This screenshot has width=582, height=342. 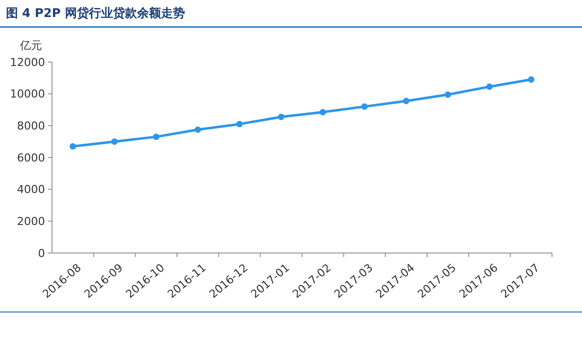 I want to click on y-tick-label: 10000, so click(x=27, y=94).